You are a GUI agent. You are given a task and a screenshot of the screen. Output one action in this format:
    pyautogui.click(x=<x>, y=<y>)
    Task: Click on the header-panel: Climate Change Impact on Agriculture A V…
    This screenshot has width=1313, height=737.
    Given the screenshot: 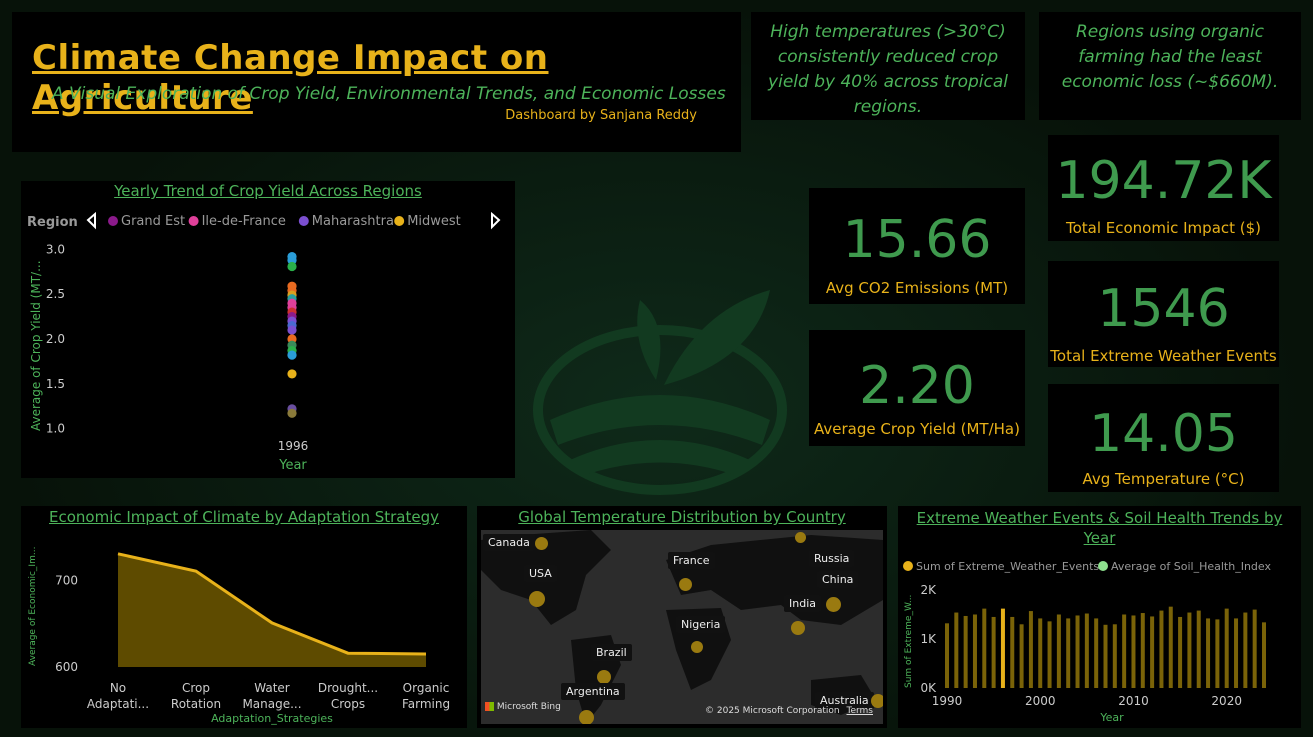 What is the action you would take?
    pyautogui.click(x=376, y=82)
    